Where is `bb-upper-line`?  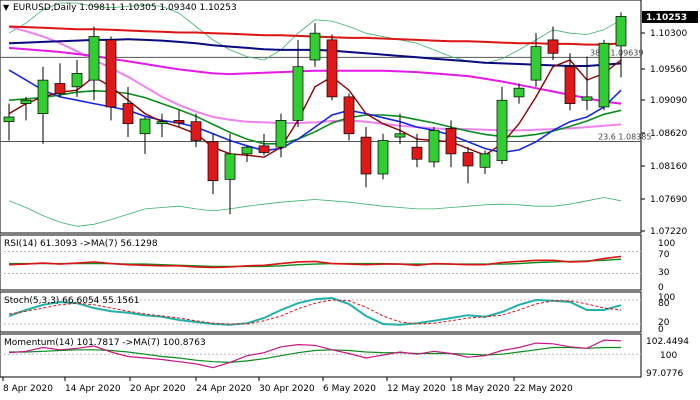
bb-upper-line is located at coordinates (315, 33).